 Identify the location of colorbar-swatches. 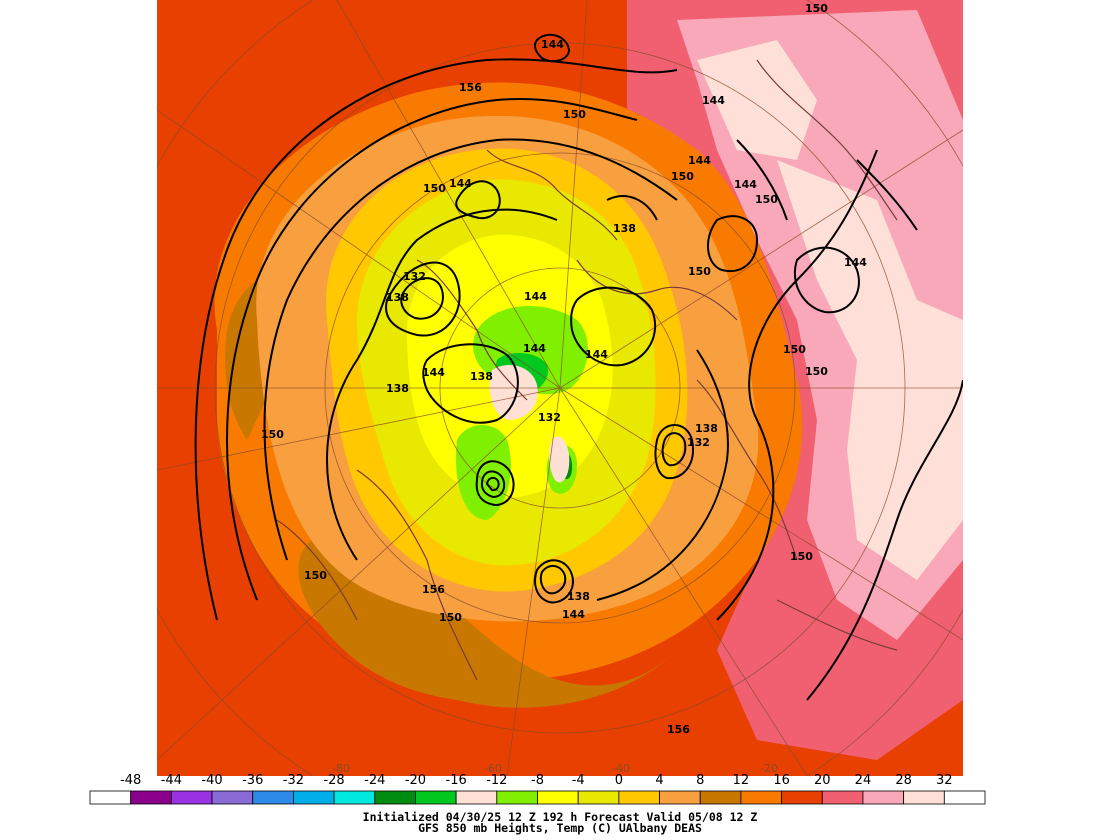
(537, 797).